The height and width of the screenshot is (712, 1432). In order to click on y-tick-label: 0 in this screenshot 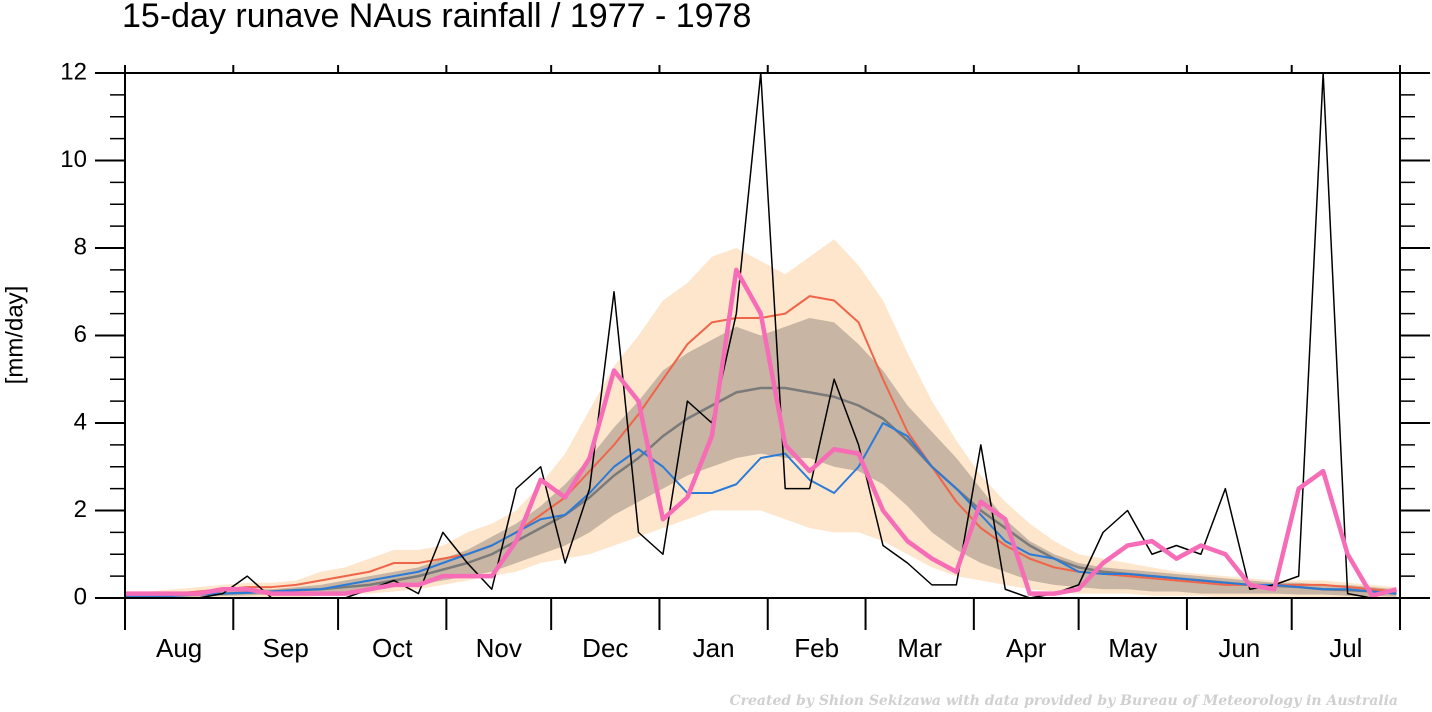, I will do `click(80, 596)`.